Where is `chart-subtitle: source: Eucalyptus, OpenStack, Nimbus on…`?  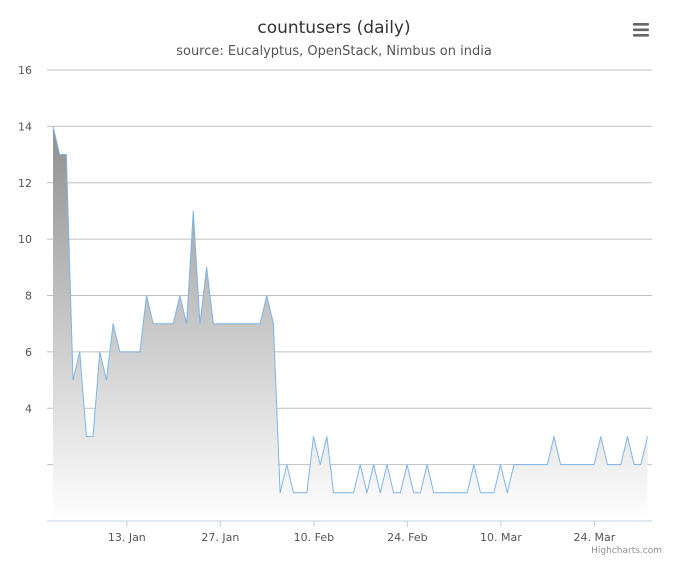 chart-subtitle: source: Eucalyptus, OpenStack, Nimbus on… is located at coordinates (334, 51).